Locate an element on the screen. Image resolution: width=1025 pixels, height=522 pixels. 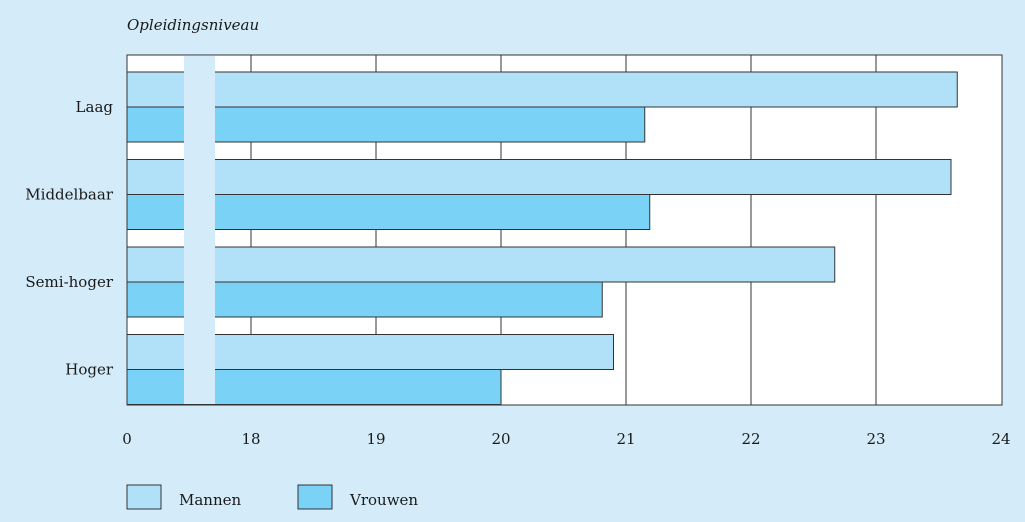
x-tick-labels: 0 18 19 20 21 22 23 24 is located at coordinates (566, 439).